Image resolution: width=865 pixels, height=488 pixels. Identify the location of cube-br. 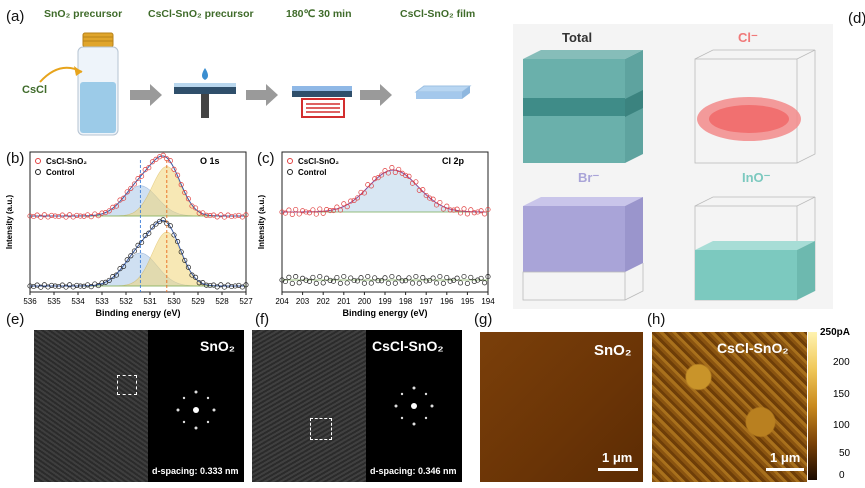
(583, 249).